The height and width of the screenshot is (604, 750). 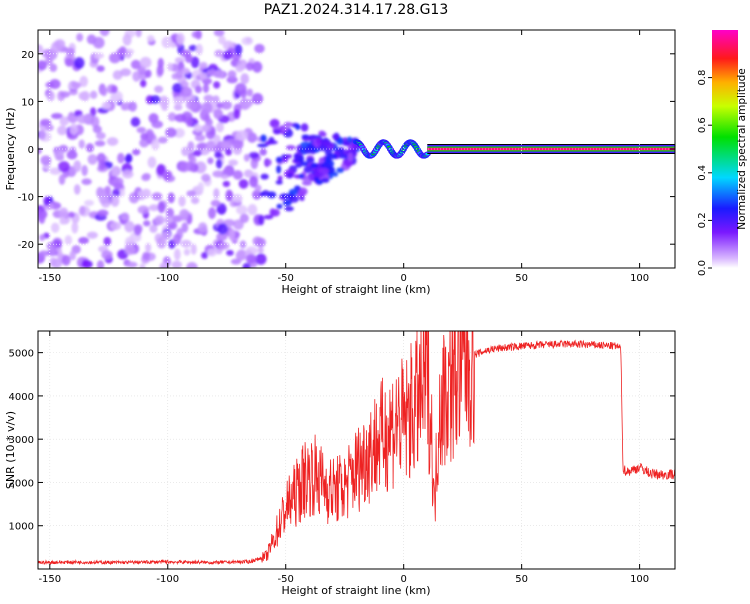 I want to click on bottom-x-tick-label: -100, so click(x=167, y=579).